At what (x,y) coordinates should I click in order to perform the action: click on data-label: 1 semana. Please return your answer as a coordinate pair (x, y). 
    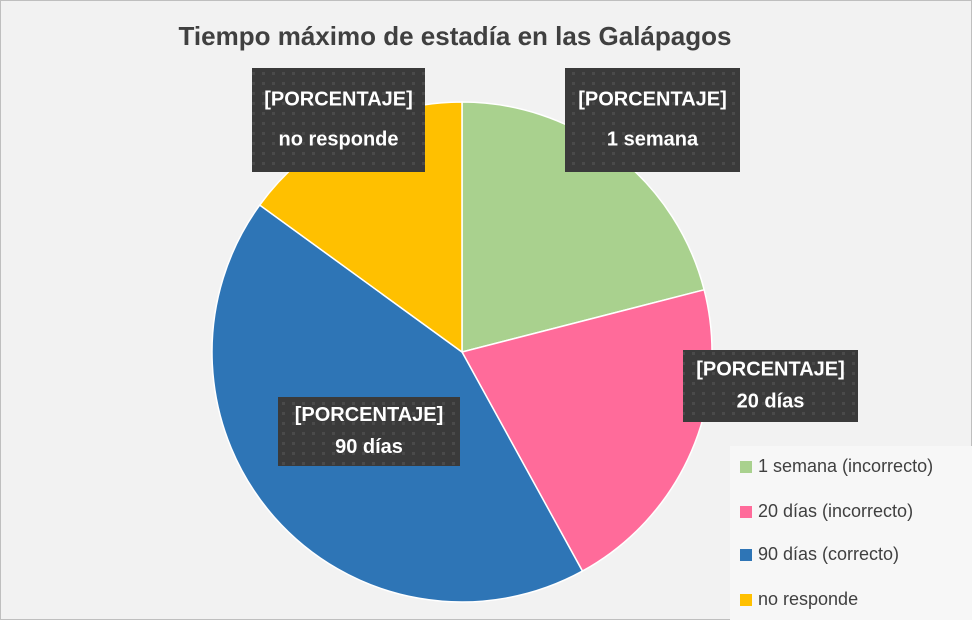
    Looking at the image, I should click on (653, 139).